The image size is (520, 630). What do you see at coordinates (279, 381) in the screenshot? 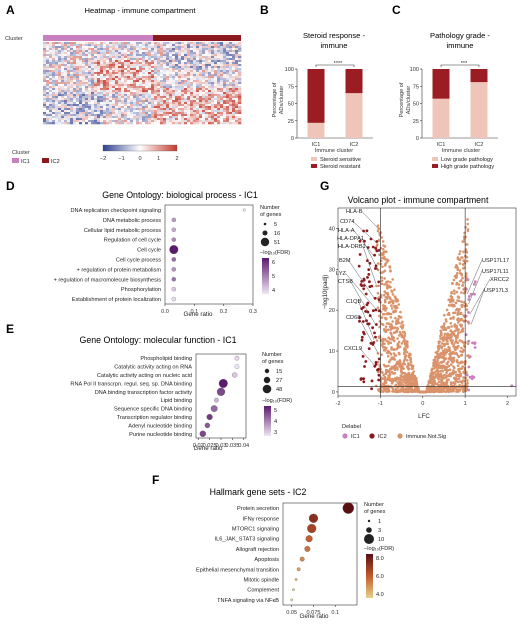
I see `size-legend-label: 27` at bounding box center [279, 381].